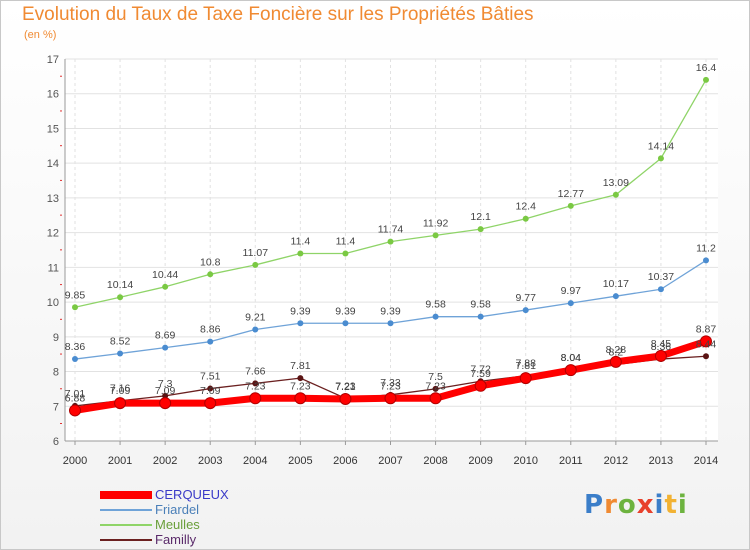 The height and width of the screenshot is (550, 750). Describe the element at coordinates (661, 347) in the screenshot. I see `data-label-familly: 8.36` at that location.